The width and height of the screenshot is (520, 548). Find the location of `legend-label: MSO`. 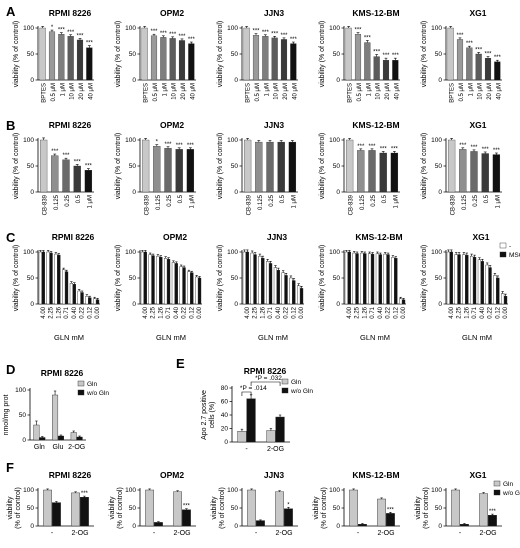

legend-label: MSO is located at coordinates (514, 255).